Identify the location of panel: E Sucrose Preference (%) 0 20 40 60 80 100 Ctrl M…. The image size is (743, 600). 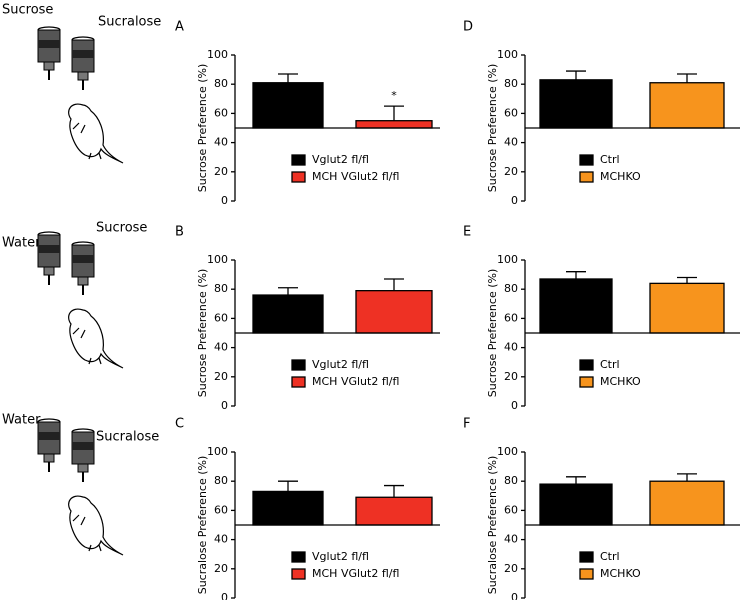
(601, 318).